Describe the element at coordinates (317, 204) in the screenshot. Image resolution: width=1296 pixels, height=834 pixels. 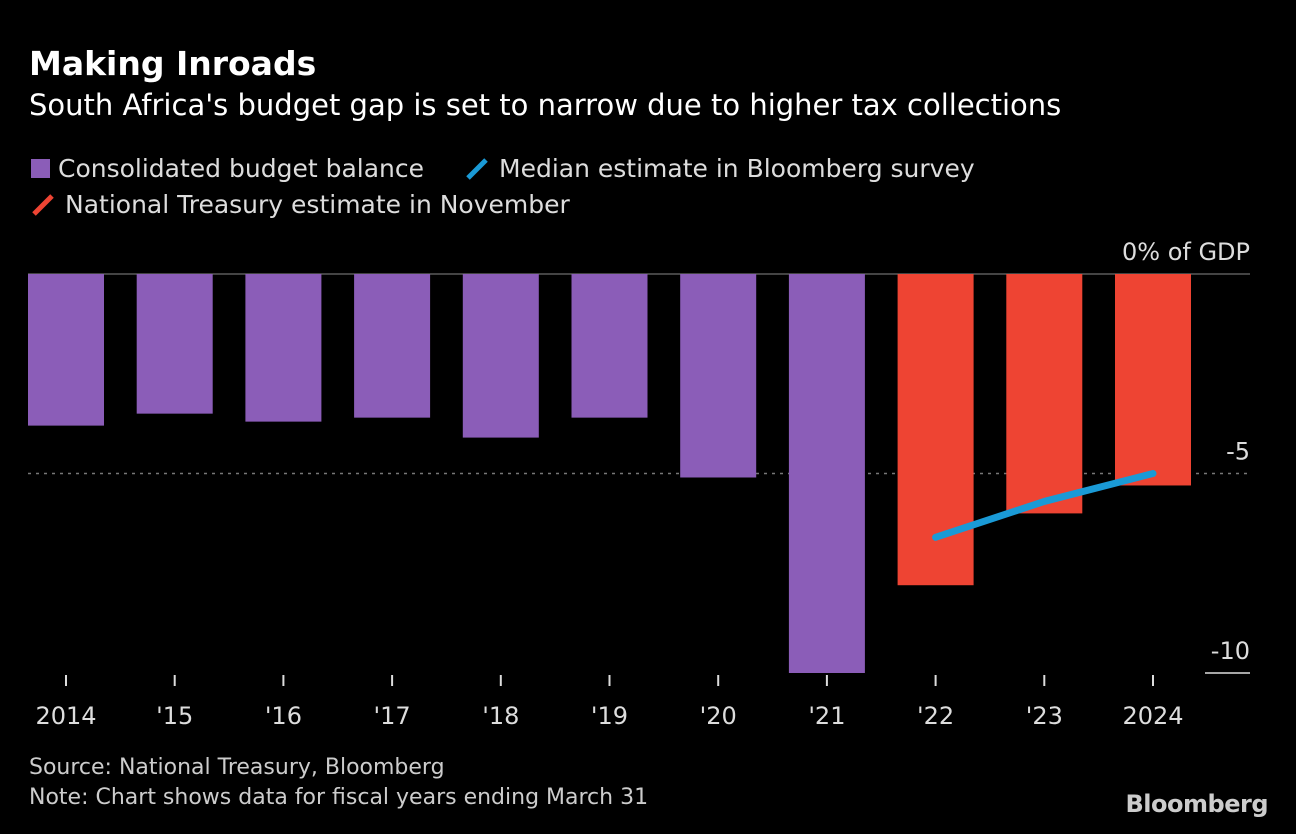
I see `legend-label: National Treasury estimate in November` at that location.